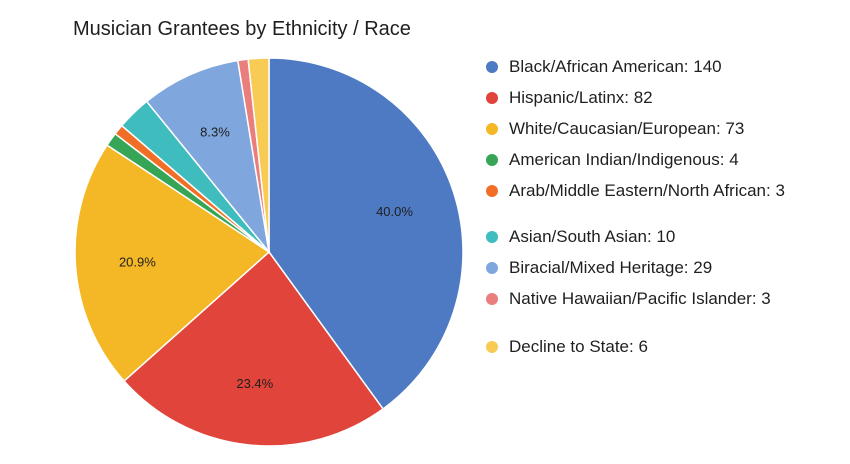 This screenshot has height=464, width=850. I want to click on legend-label: Hispanic/Latinx: 82, so click(581, 97).